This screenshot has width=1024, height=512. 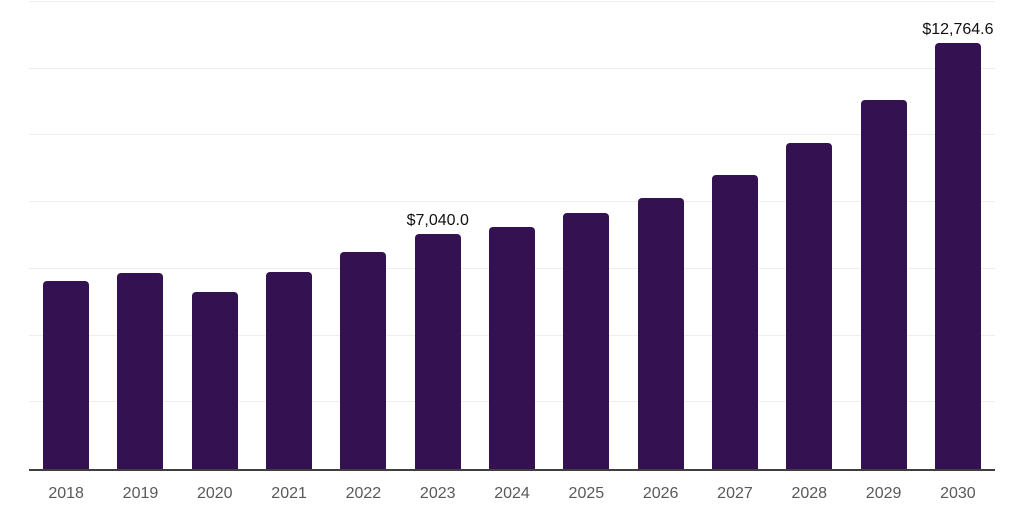 I want to click on x-tick-label: 2022, so click(x=363, y=493).